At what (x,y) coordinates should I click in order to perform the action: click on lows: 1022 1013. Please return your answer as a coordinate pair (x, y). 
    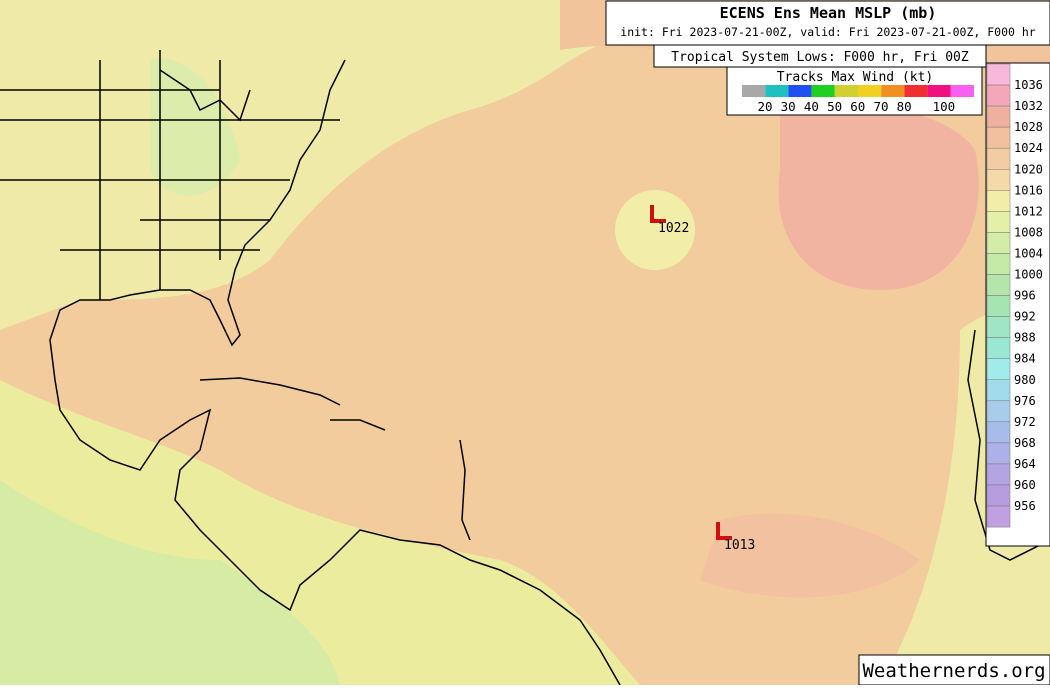
    Looking at the image, I should click on (702, 379).